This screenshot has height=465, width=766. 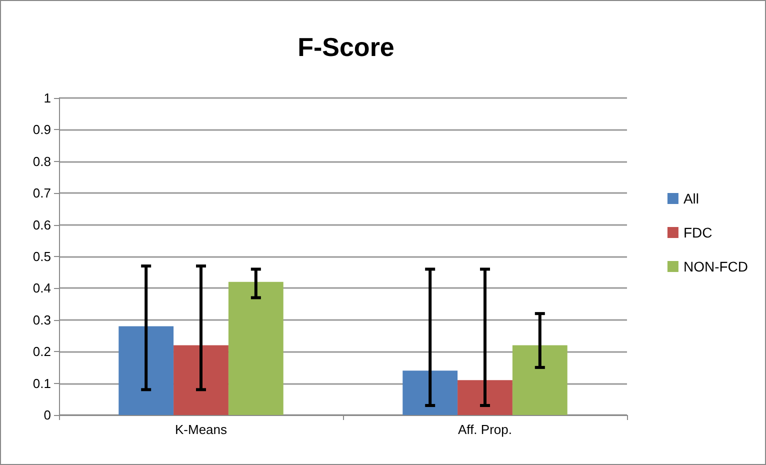 I want to click on y-tick-label: 0.9, so click(x=41, y=130).